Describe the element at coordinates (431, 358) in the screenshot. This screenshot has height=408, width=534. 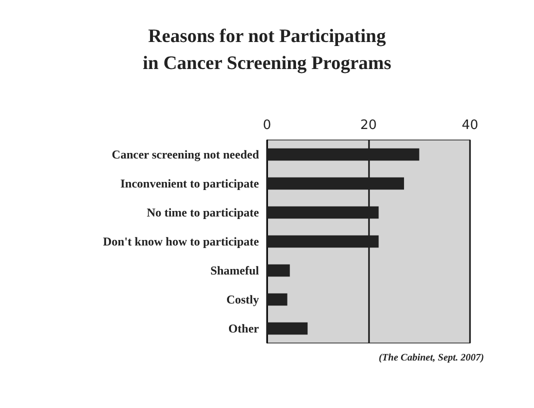
I see `text: (The Cabinet, Sept. 2007)` at that location.